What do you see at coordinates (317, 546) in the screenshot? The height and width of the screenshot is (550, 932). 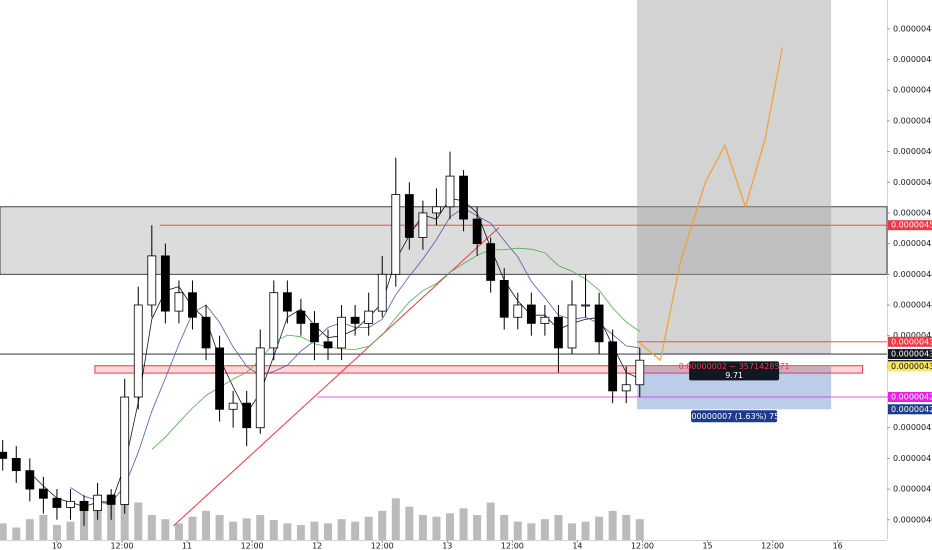 I see `x-tick-label: 12` at bounding box center [317, 546].